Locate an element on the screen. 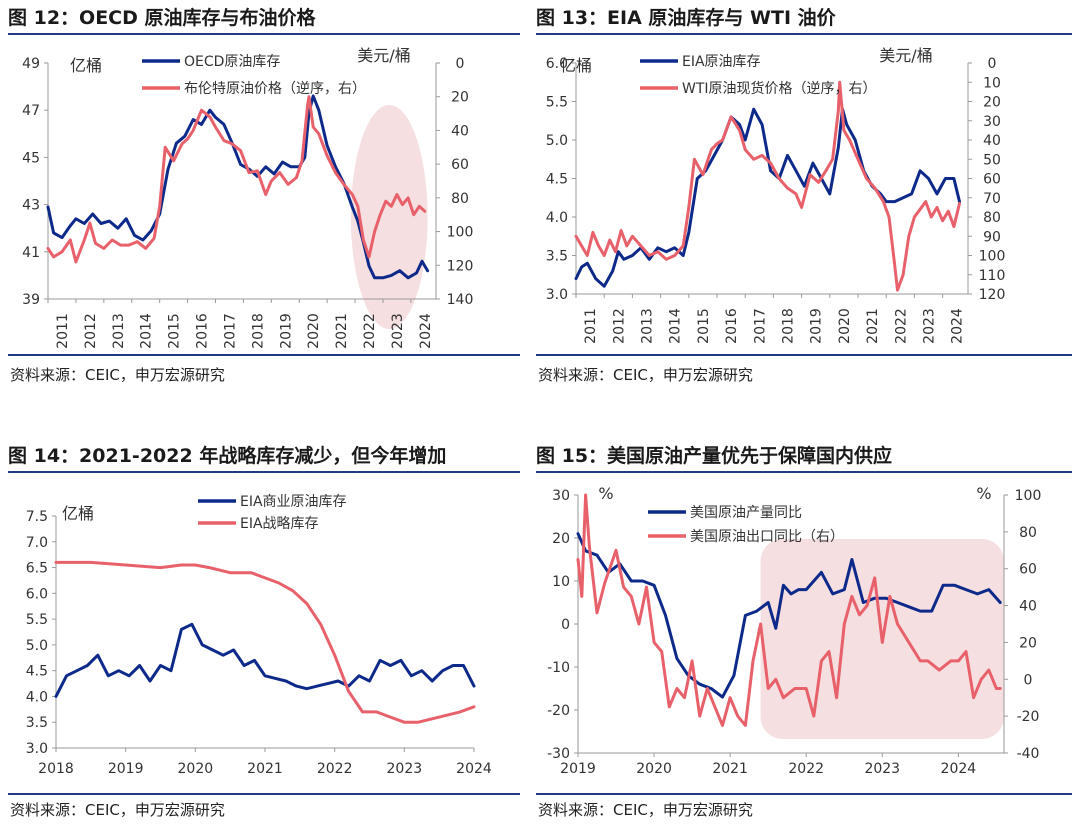 Image resolution: width=1080 pixels, height=830 pixels. figure-title: 图 12：OECD 原油库存与布油价格 is located at coordinates (162, 18).